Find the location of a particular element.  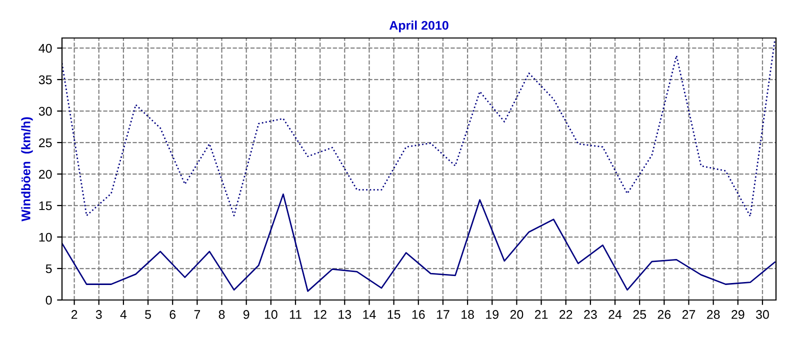

x-tick-label: 29 is located at coordinates (738, 314).